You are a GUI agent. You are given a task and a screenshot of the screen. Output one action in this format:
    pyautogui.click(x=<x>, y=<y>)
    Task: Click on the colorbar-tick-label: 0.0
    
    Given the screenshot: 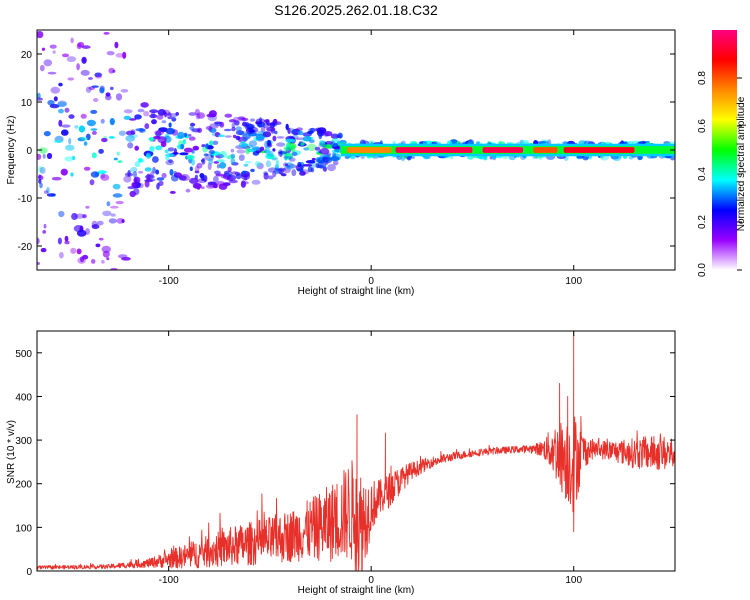 What is the action you would take?
    pyautogui.click(x=702, y=270)
    